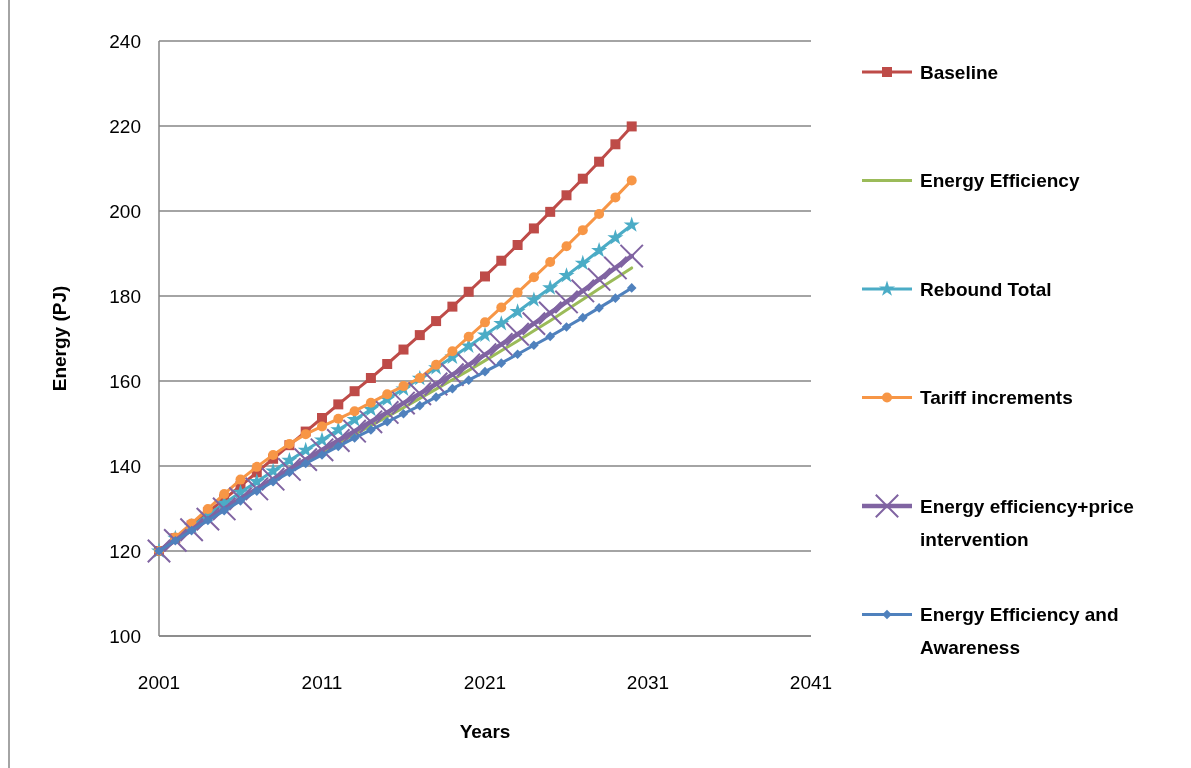 This screenshot has height=768, width=1191. I want to click on legend-label: Energy Efficiency, so click(1000, 181).